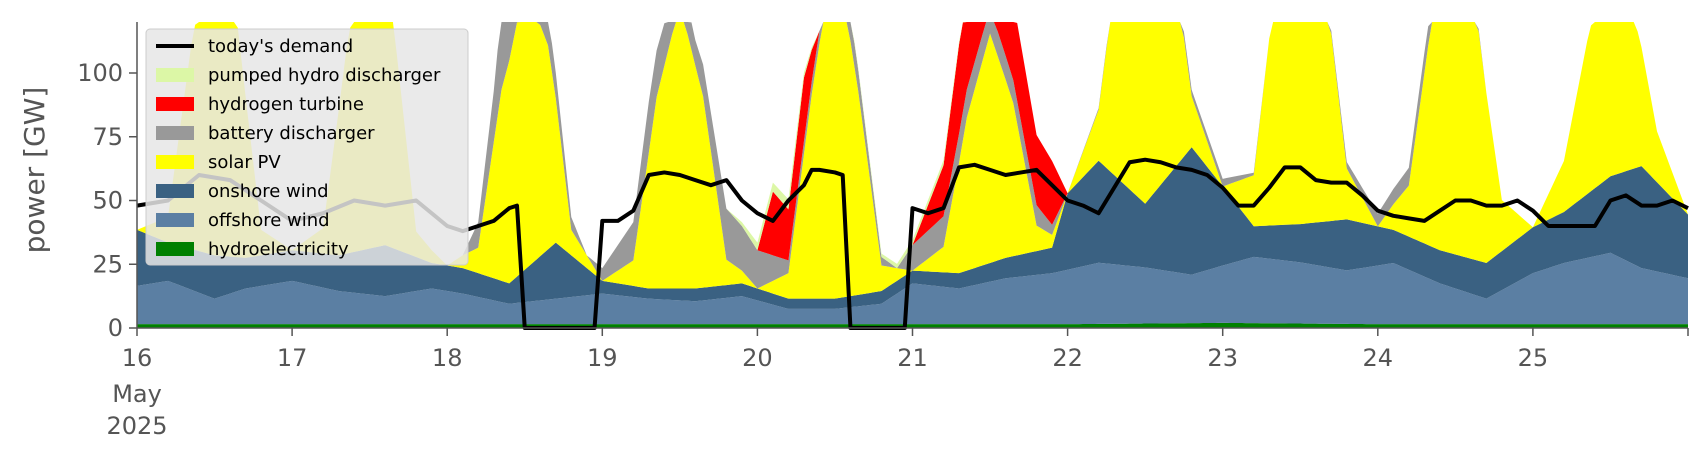  I want to click on x-tick-label: 22, so click(1067, 358).